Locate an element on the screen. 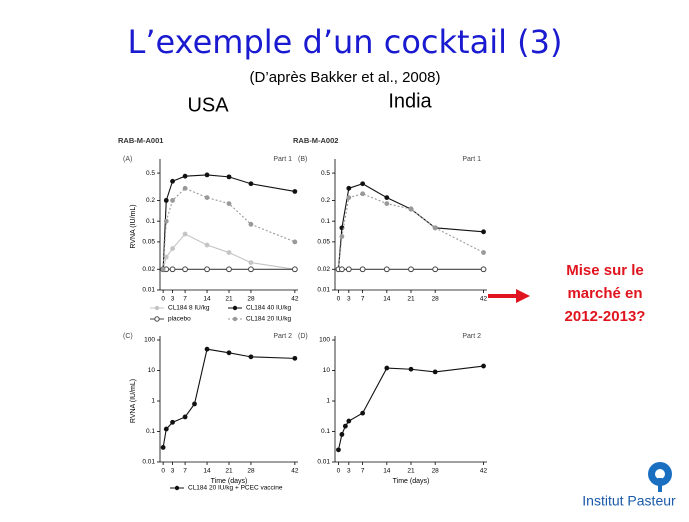  panel-letter: (A) is located at coordinates (127, 159).